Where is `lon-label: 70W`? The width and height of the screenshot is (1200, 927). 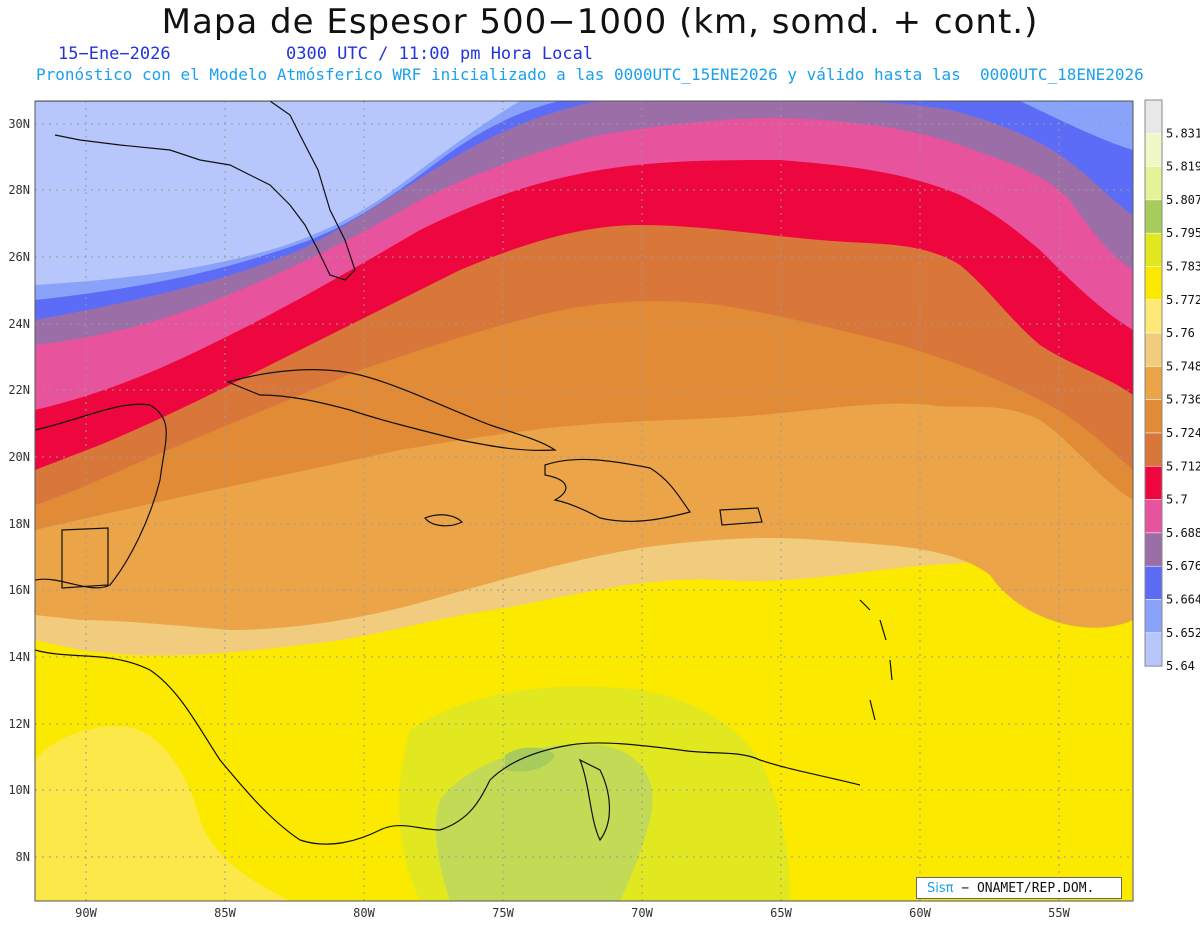 lon-label: 70W is located at coordinates (642, 913).